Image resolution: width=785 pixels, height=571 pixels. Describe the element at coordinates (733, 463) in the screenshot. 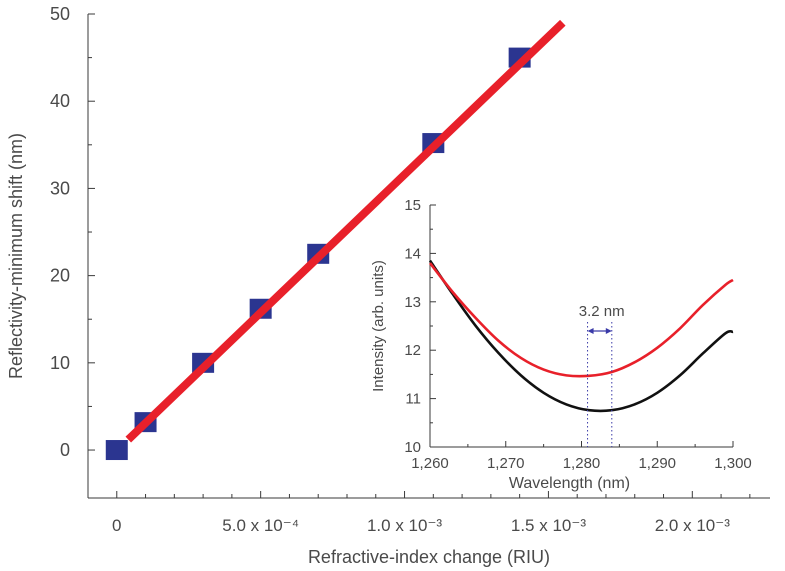

I see `inset-x-tick-label: 1,300` at that location.